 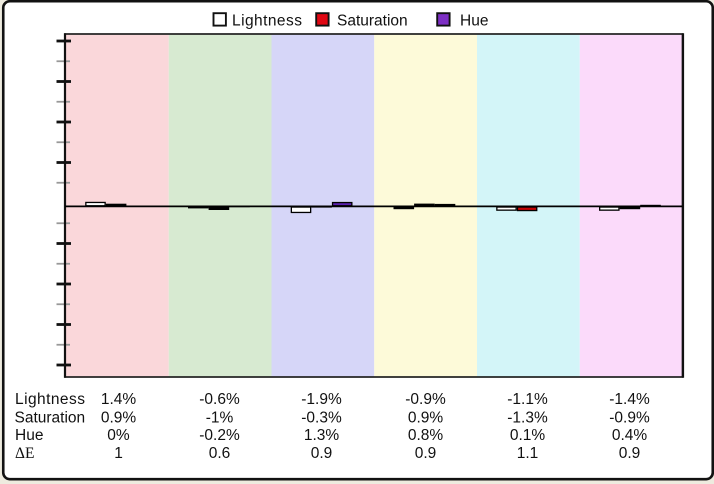 I want to click on svg-text: 0.4%, so click(x=630, y=435).